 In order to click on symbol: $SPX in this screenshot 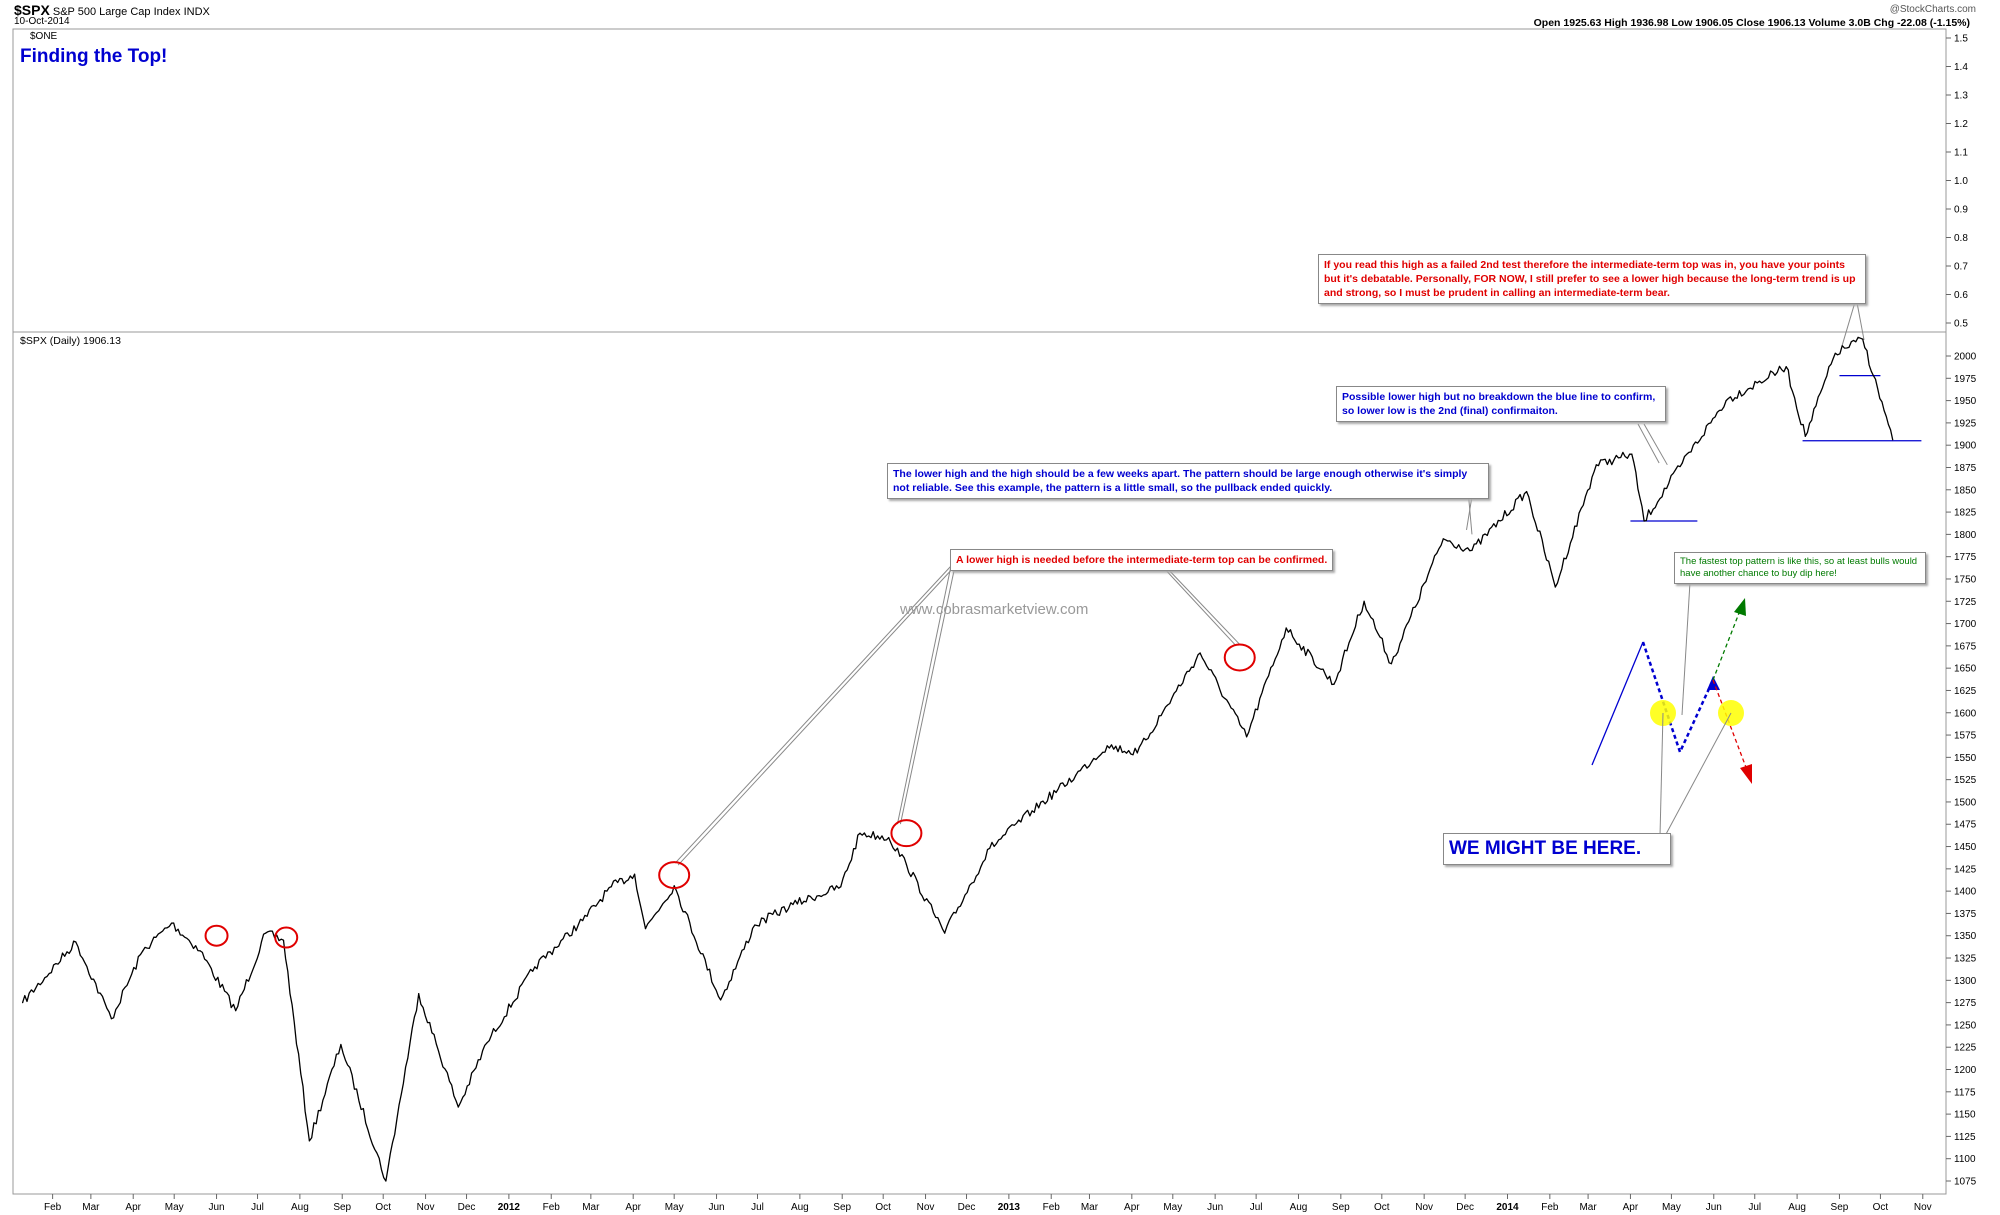, I will do `click(32, 10)`.